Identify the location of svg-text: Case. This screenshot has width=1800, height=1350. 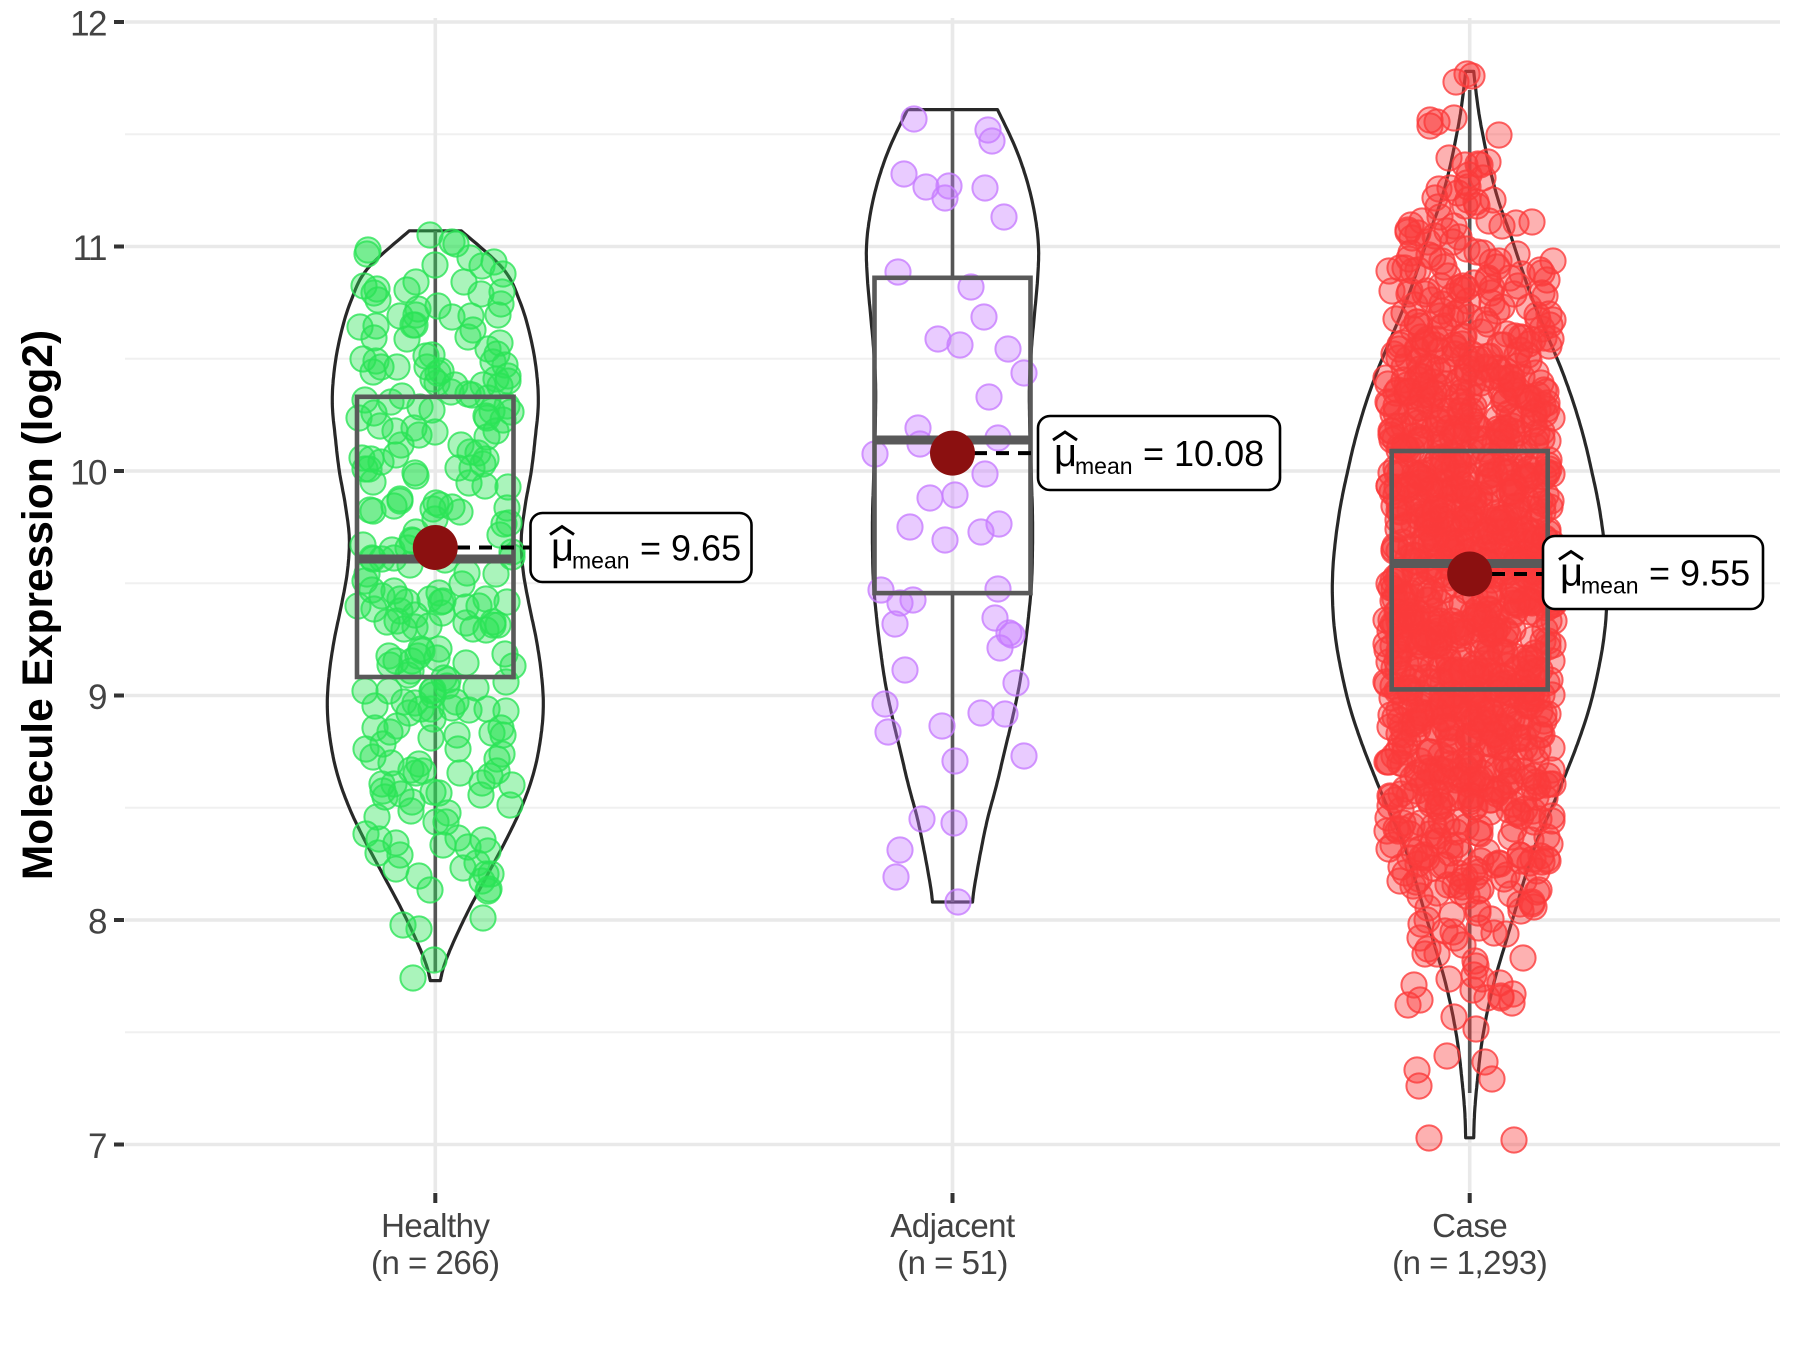
(1469, 1225).